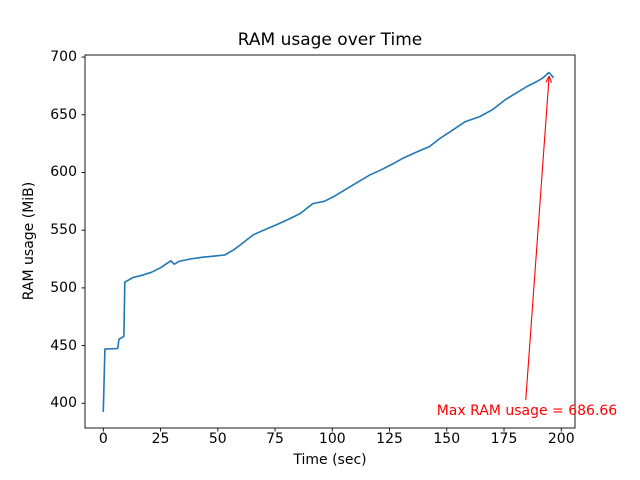 The width and height of the screenshot is (640, 480). I want to click on x-tick-label: 125, so click(389, 439).